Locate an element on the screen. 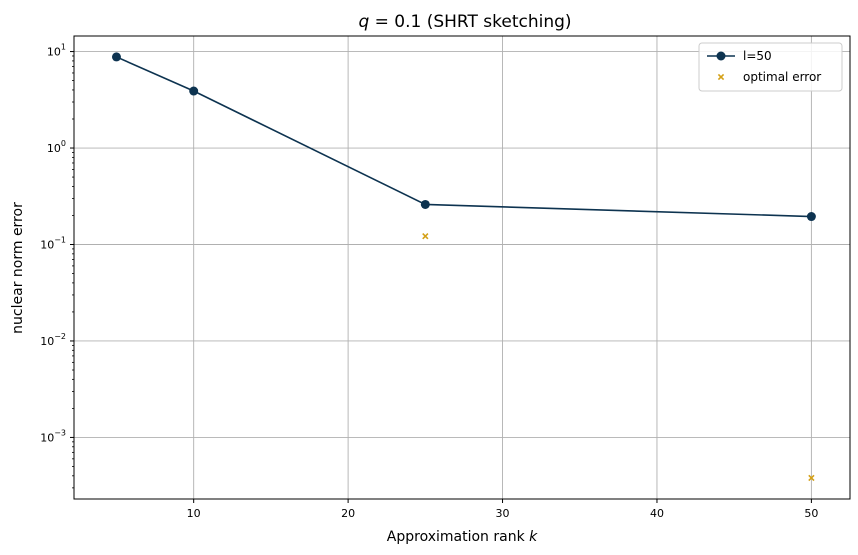 Image resolution: width=858 pixels, height=555 pixels. x-axis-label: Approximation rank k is located at coordinates (462, 537).